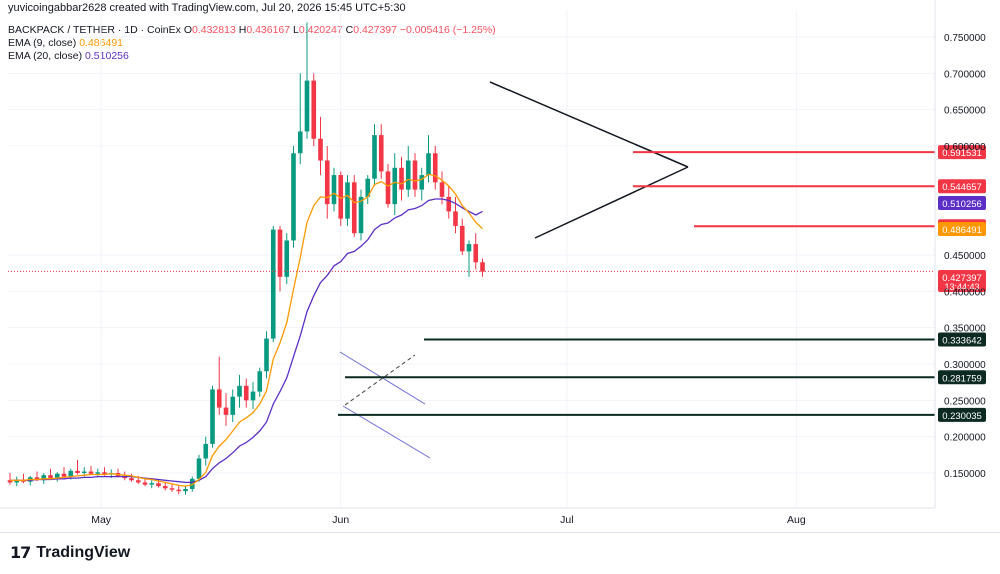  I want to click on footer-divider, so click(500, 532).